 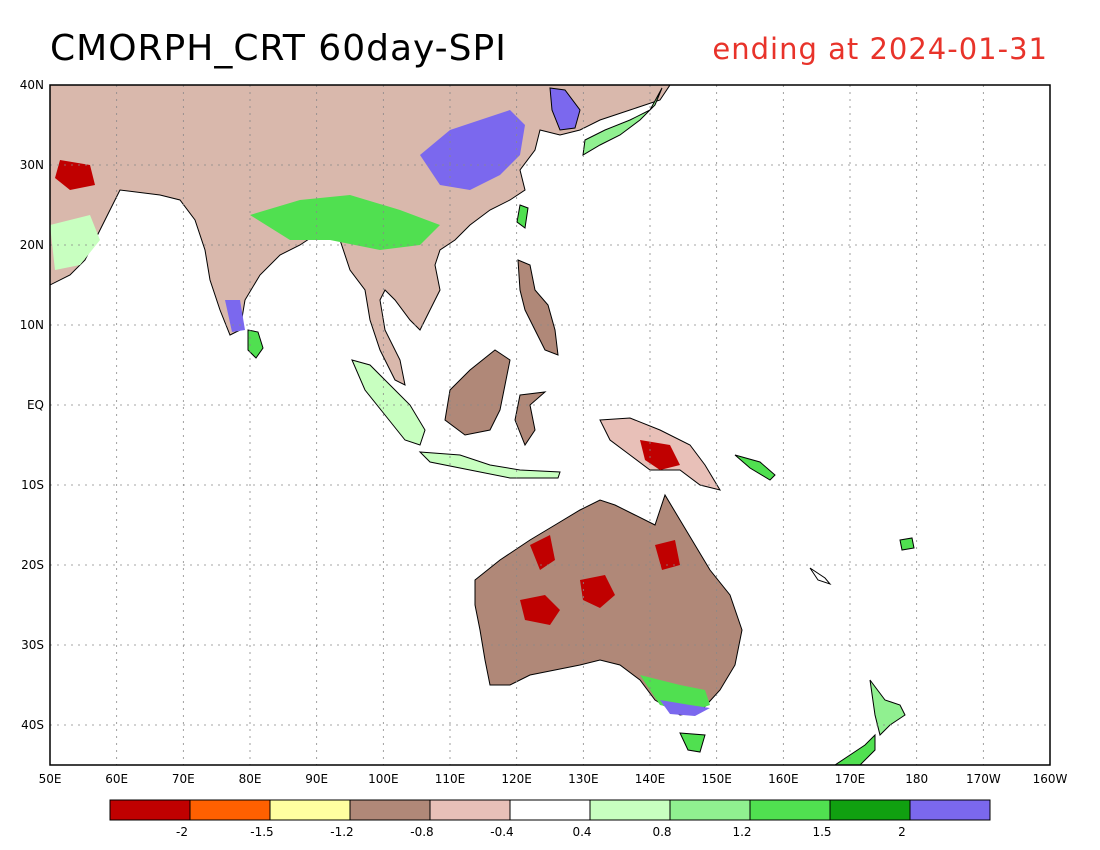 What do you see at coordinates (916, 779) in the screenshot?
I see `lon-tick-label: 180` at bounding box center [916, 779].